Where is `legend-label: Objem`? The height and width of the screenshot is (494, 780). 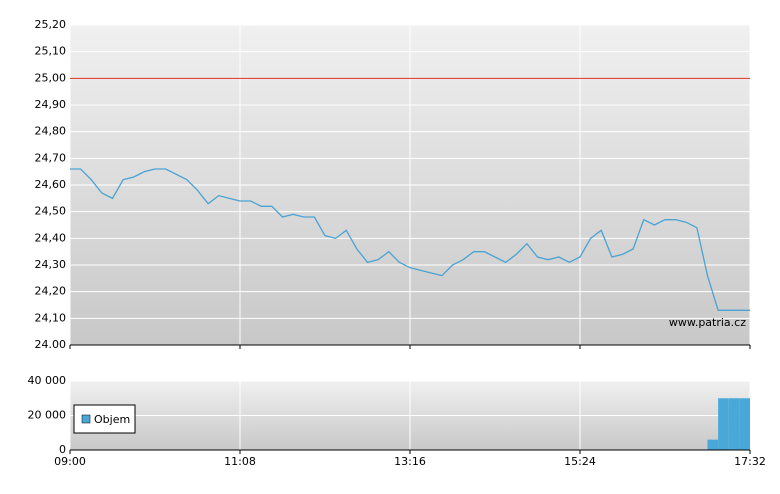 legend-label: Objem is located at coordinates (112, 419).